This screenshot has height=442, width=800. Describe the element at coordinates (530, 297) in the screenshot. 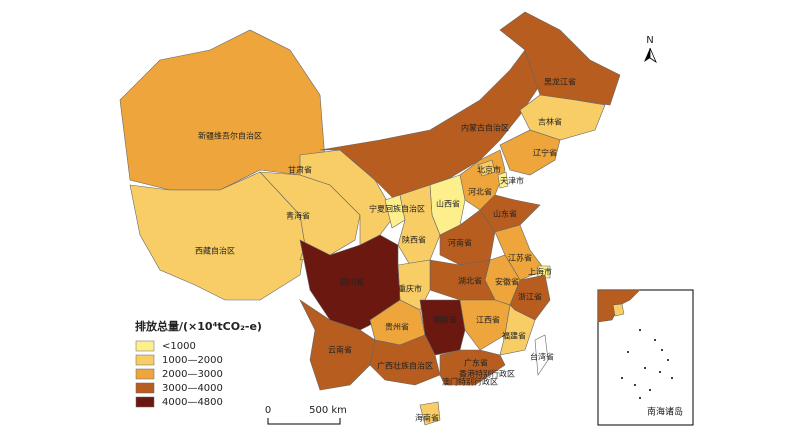

I see `province-label: 浙江省` at that location.